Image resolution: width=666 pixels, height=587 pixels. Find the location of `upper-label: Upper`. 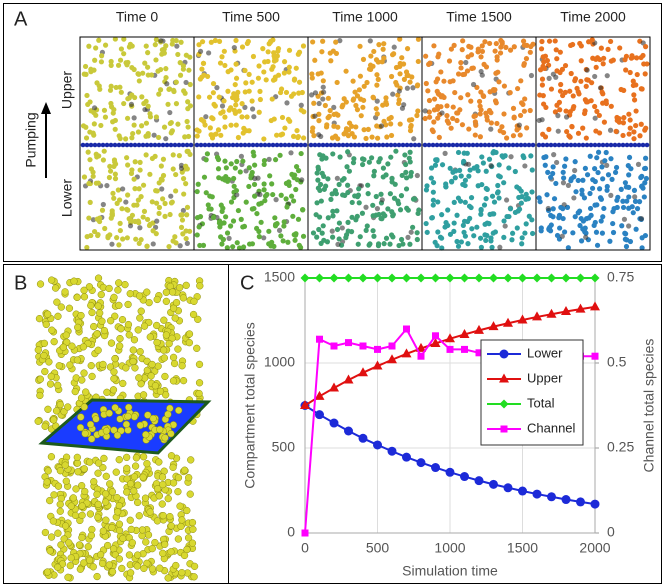

upper-label: Upper is located at coordinates (67, 90).